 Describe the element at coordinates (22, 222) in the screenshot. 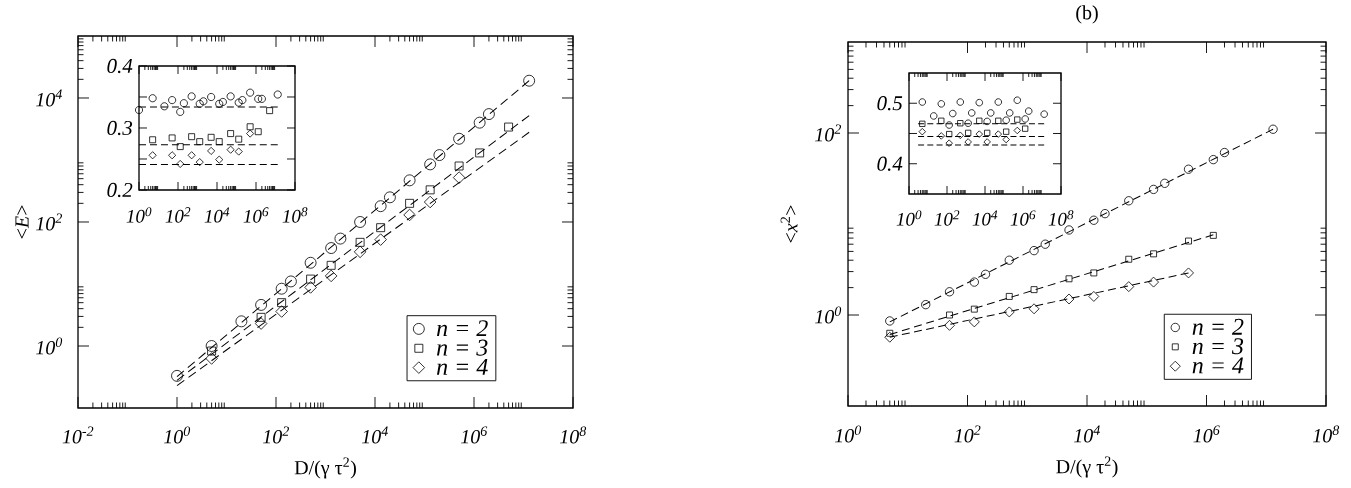

I see `y-axis-title: <E>` at that location.